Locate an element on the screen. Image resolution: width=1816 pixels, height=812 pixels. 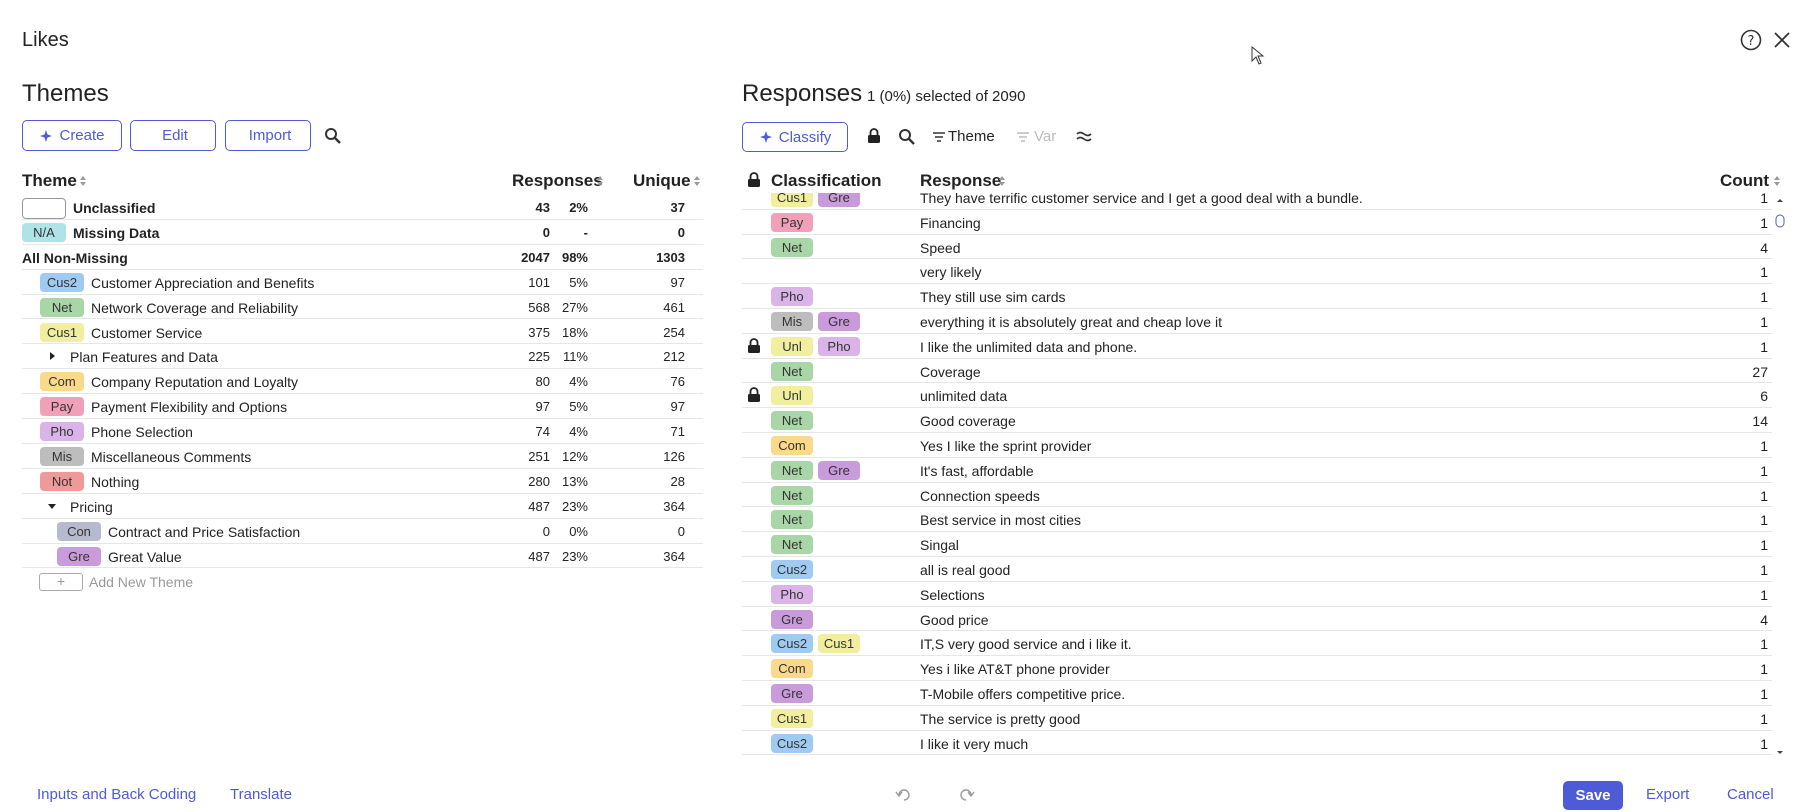
scrollbar is located at coordinates (1780, 477).